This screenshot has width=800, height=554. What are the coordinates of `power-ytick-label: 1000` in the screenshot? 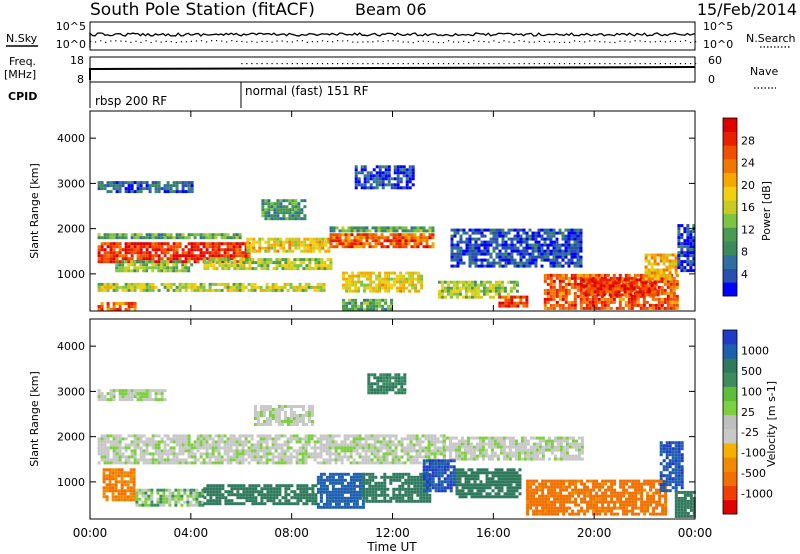 It's located at (71, 274).